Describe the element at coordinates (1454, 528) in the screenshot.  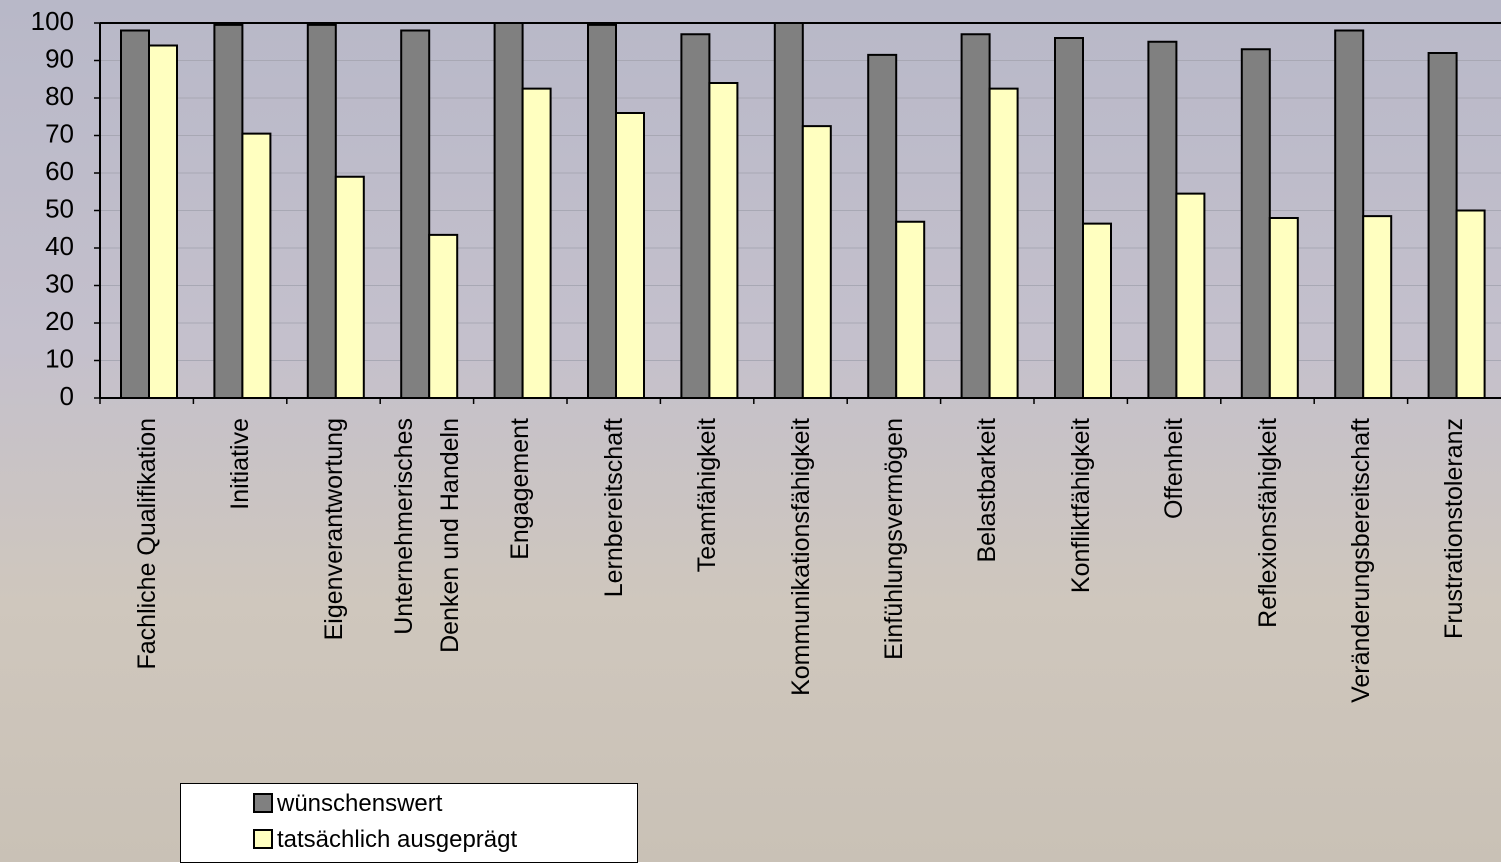
I see `x-tick-label: Frustrationstoleranz` at that location.